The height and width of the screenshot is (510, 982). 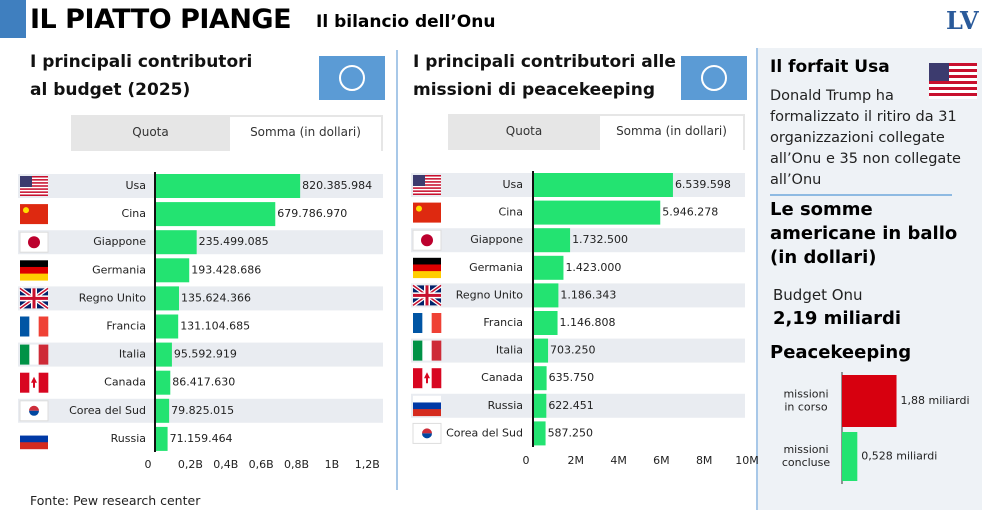 What do you see at coordinates (216, 297) in the screenshot?
I see `value-label: 135.624.366` at bounding box center [216, 297].